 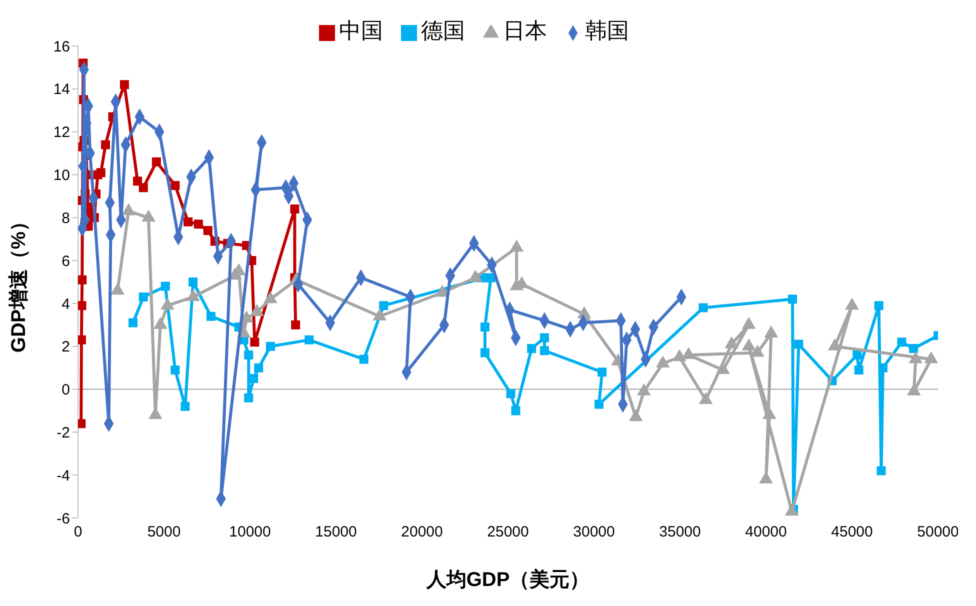 What do you see at coordinates (66, 347) in the screenshot?
I see `y-tick-label: 2` at bounding box center [66, 347].